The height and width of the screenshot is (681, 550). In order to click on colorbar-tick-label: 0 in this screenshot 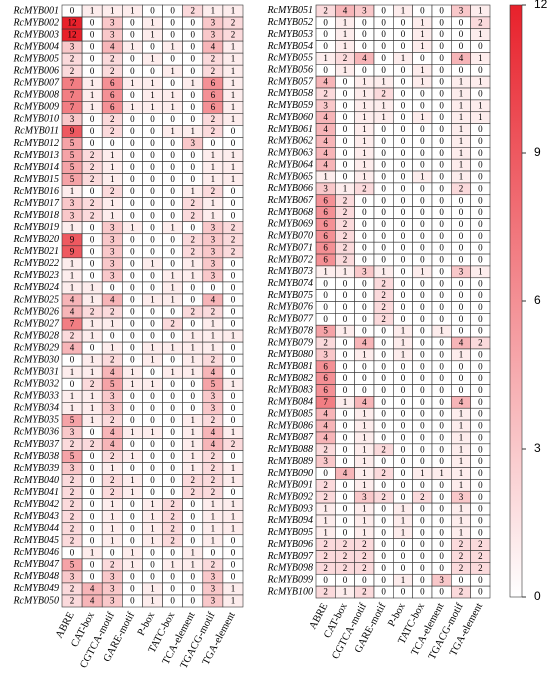, I will do `click(537, 596)`.